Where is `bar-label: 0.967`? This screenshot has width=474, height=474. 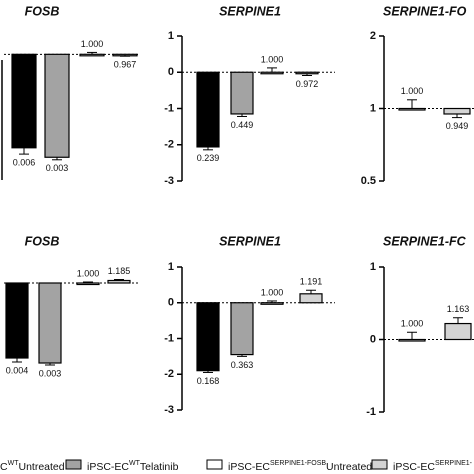 bar-label: 0.967 is located at coordinates (125, 65).